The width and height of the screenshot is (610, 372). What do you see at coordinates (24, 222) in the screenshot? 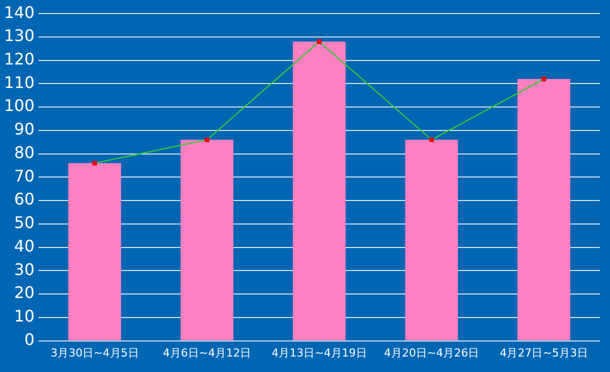
I see `y-tick-label: 50` at bounding box center [24, 222].